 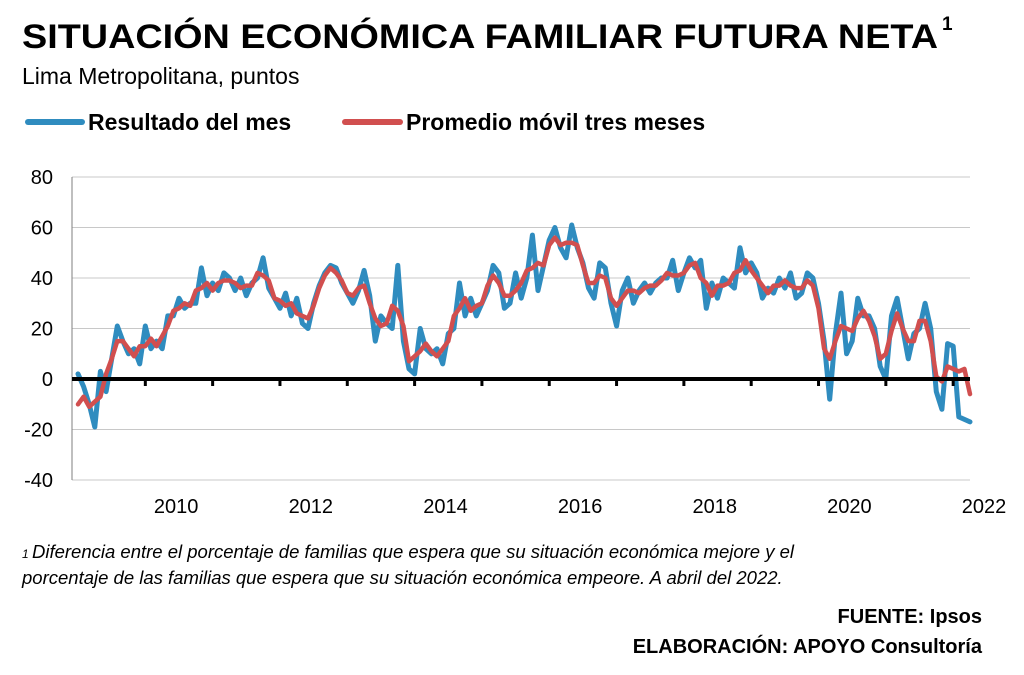 I want to click on chart-subtitle: Lima Metropolitana, puntos, so click(x=160, y=76).